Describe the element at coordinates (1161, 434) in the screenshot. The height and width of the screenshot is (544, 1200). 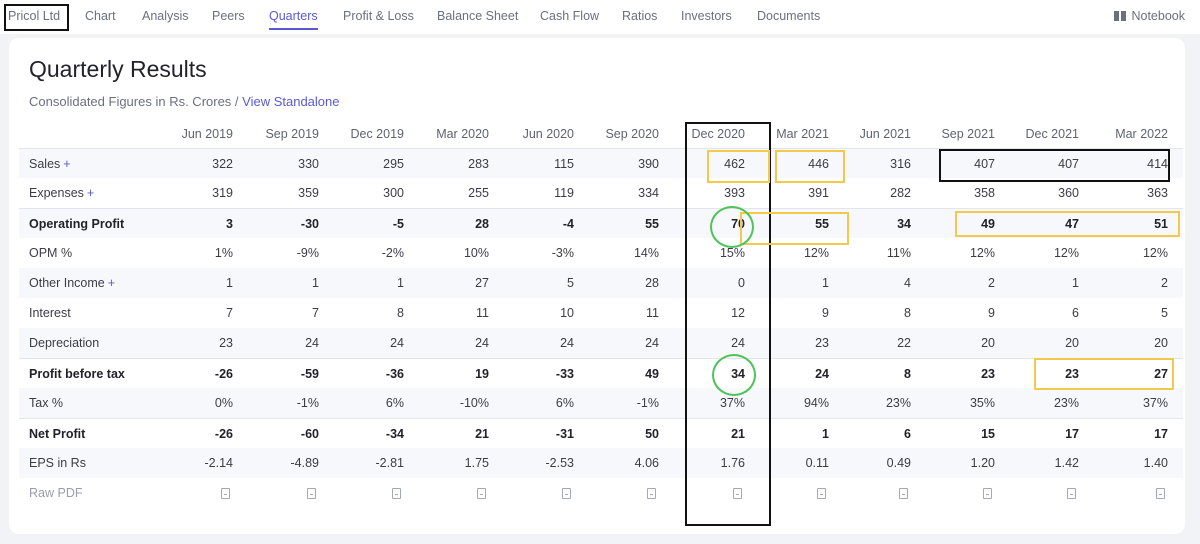
I see `table-cell: 17` at that location.